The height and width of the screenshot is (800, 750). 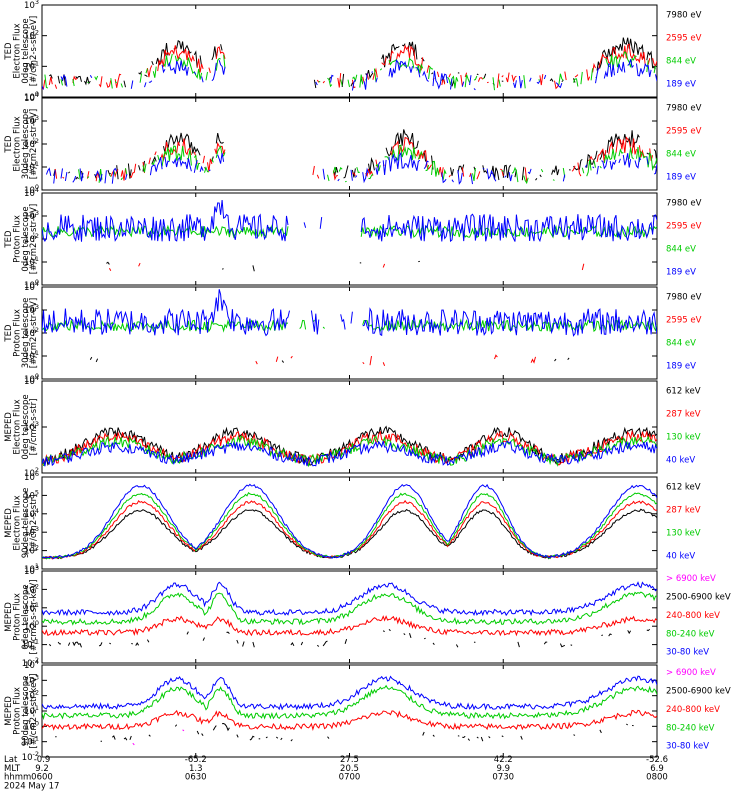 I want to click on legend-entry: 2500-6900 keV, so click(x=698, y=598).